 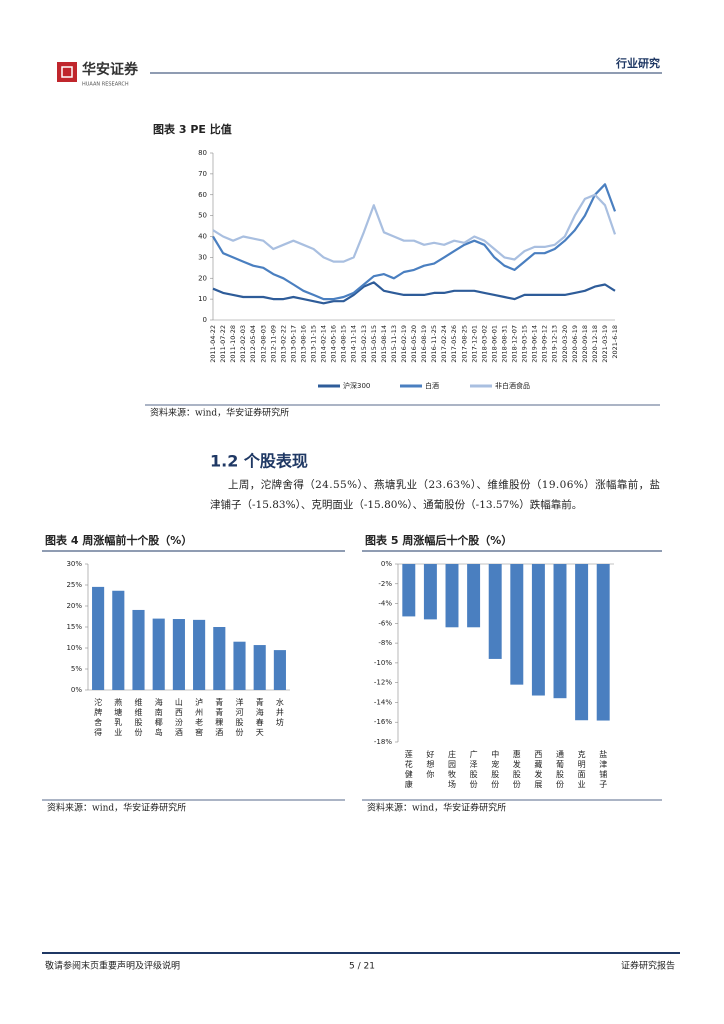 What do you see at coordinates (192, 129) in the screenshot?
I see `figure-title: 图表 3 PE 比值` at bounding box center [192, 129].